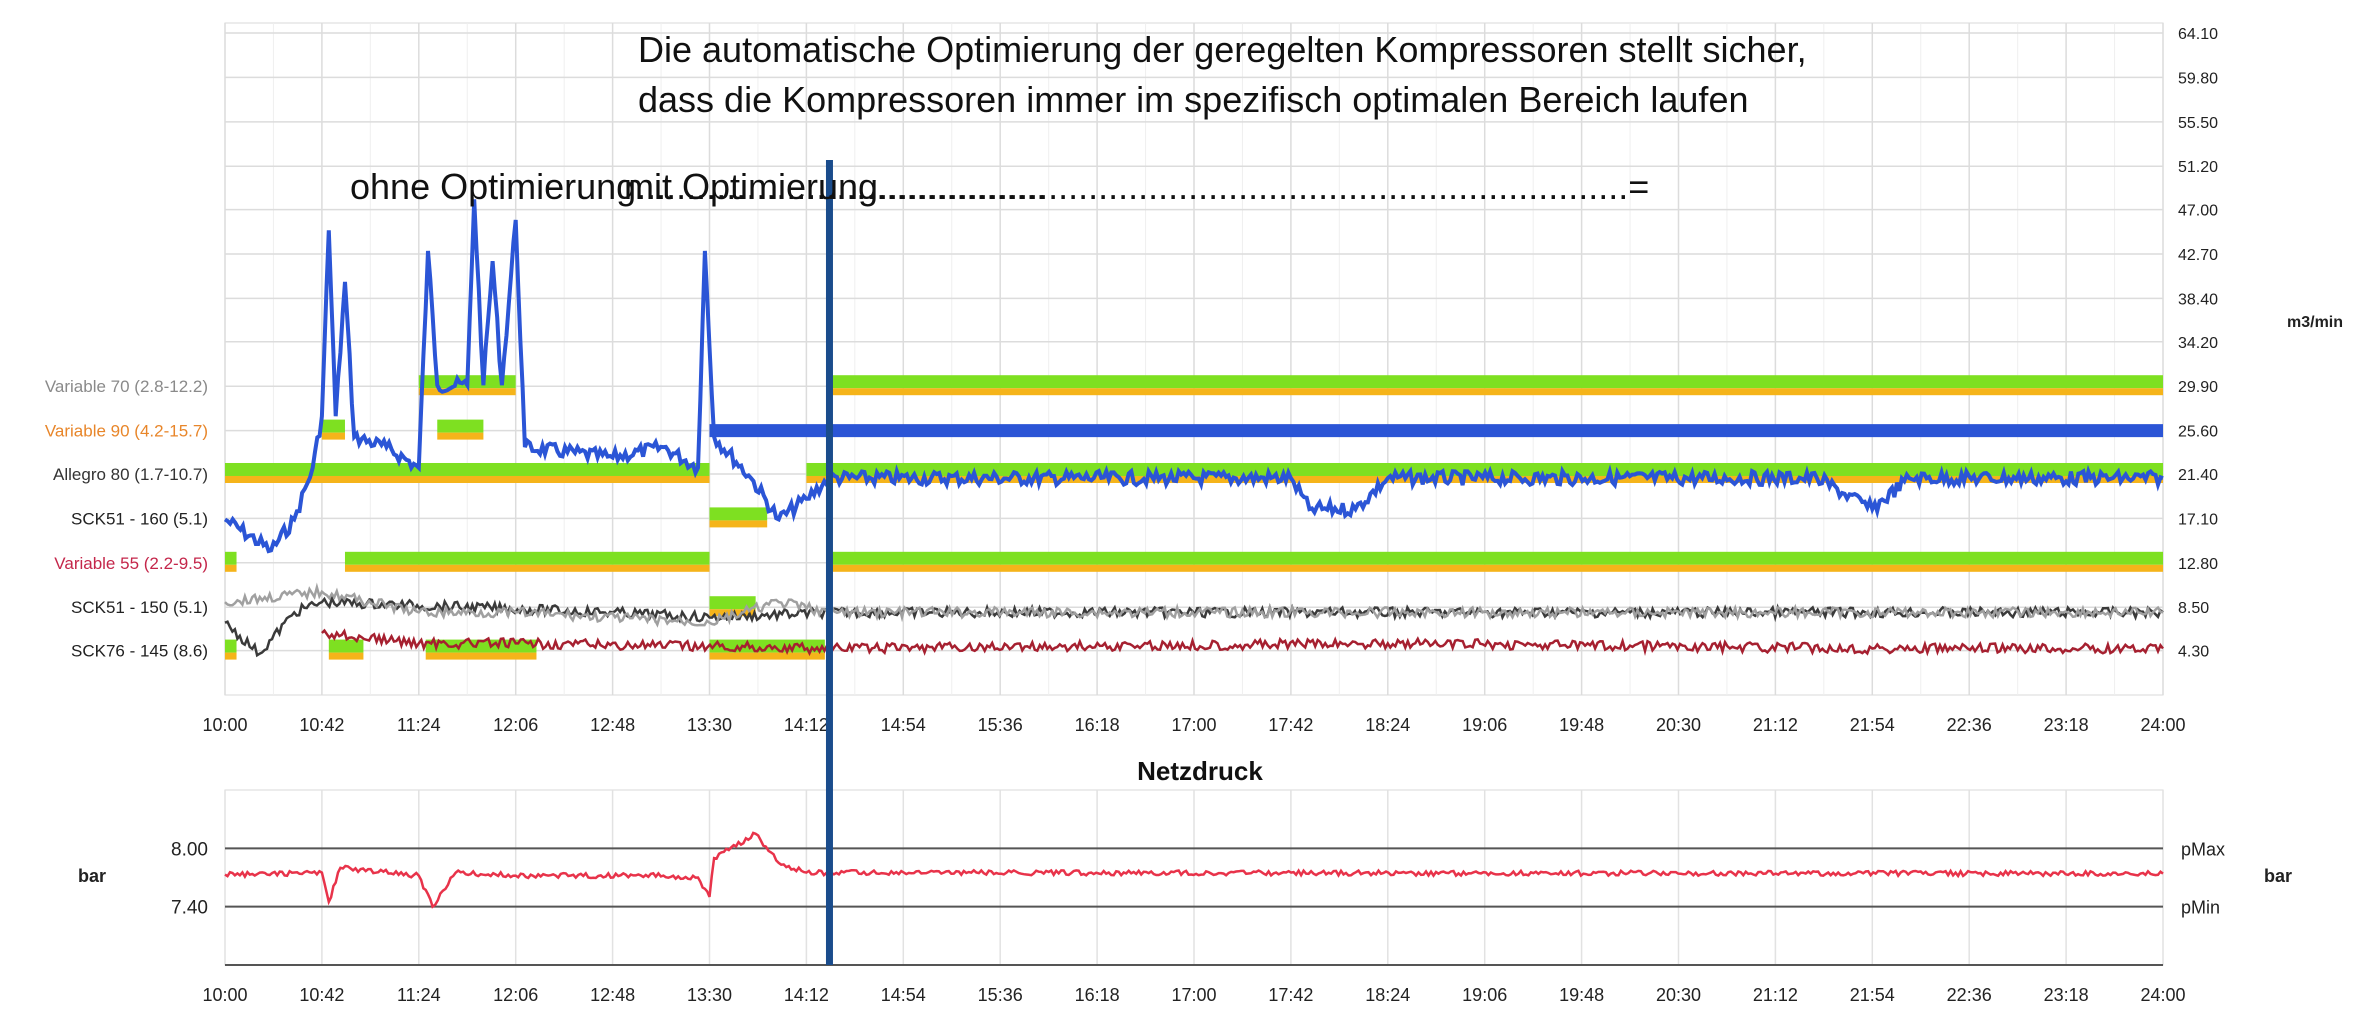  Describe the element at coordinates (2198, 387) in the screenshot. I see `y-tick-label: 29.90` at that location.